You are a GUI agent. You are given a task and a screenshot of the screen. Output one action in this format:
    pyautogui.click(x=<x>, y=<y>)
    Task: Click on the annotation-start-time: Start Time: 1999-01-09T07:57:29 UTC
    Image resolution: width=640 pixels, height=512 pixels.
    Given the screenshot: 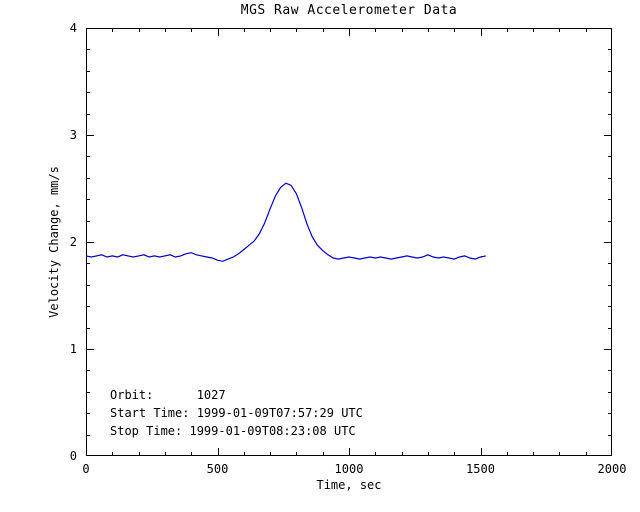 What is the action you would take?
    pyautogui.click(x=236, y=413)
    